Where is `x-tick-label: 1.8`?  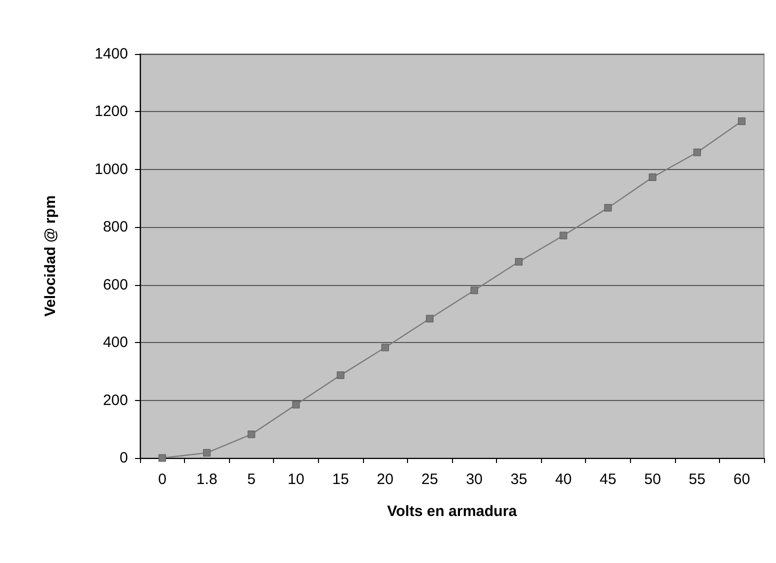 x-tick-label: 1.8 is located at coordinates (207, 479).